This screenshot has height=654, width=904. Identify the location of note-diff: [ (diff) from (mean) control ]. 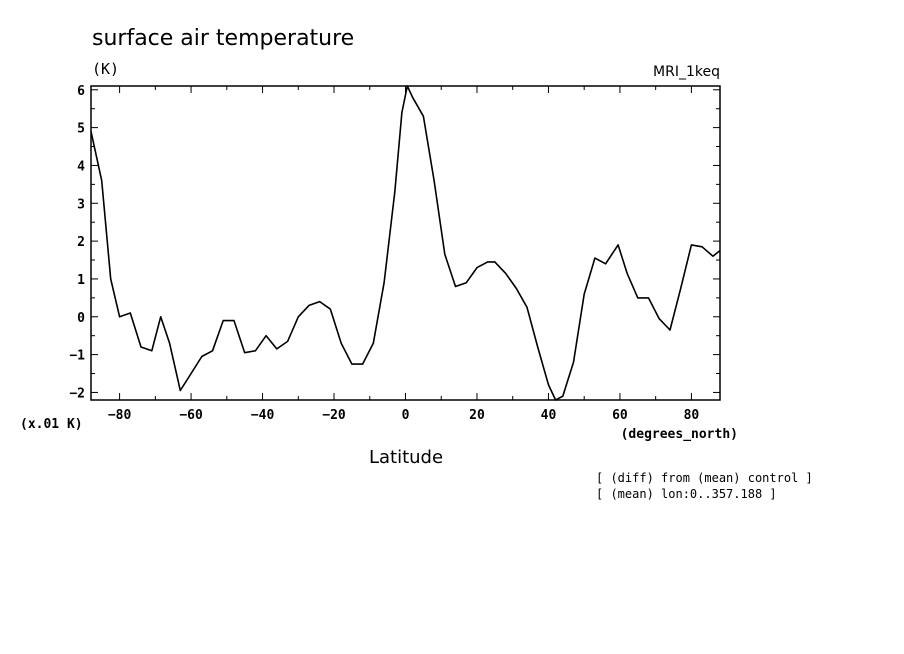
(704, 478).